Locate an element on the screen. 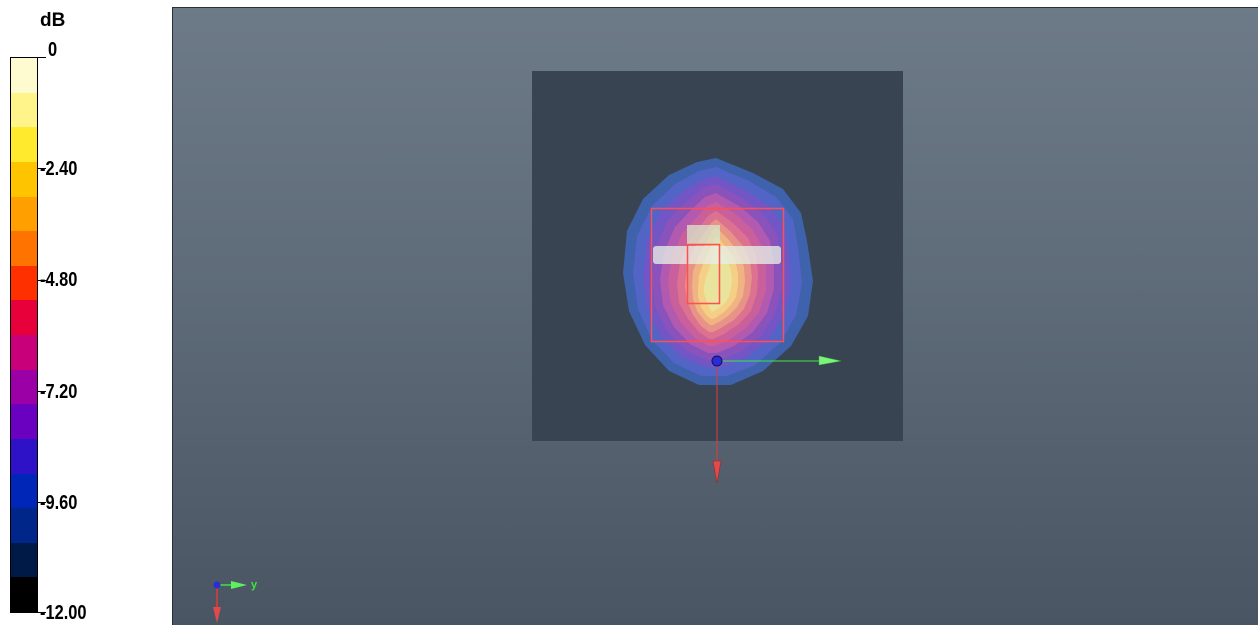 This screenshot has width=1258, height=625. legend-unit-label: dB is located at coordinates (53, 20).